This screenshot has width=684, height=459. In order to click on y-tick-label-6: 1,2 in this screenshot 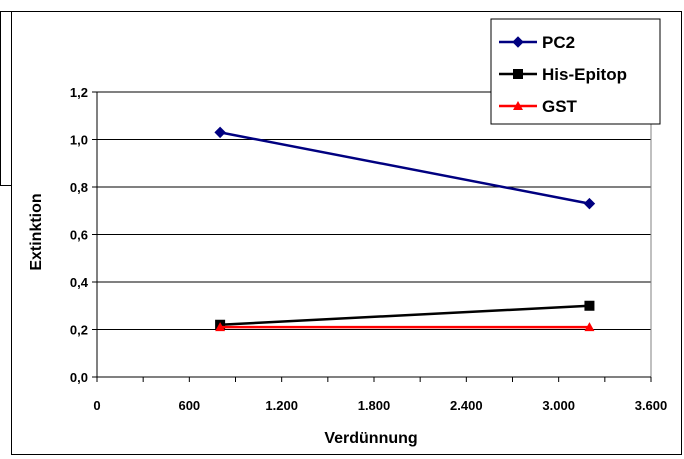, I will do `click(79, 92)`.